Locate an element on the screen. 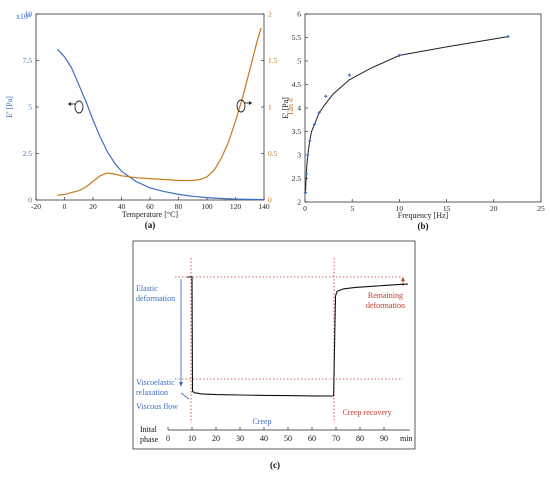 This screenshot has width=550, height=483. panel-a-y-tick-label-left: 5 is located at coordinates (30, 107).